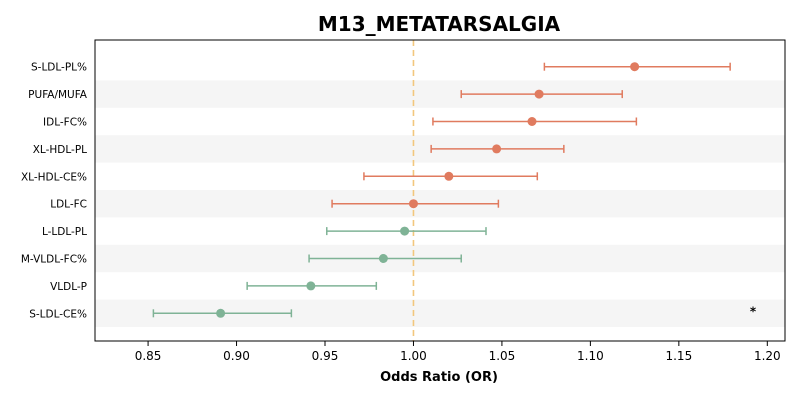 The height and width of the screenshot is (400, 800). What do you see at coordinates (58, 314) in the screenshot?
I see `category-label: S-LDL-CE%` at bounding box center [58, 314].